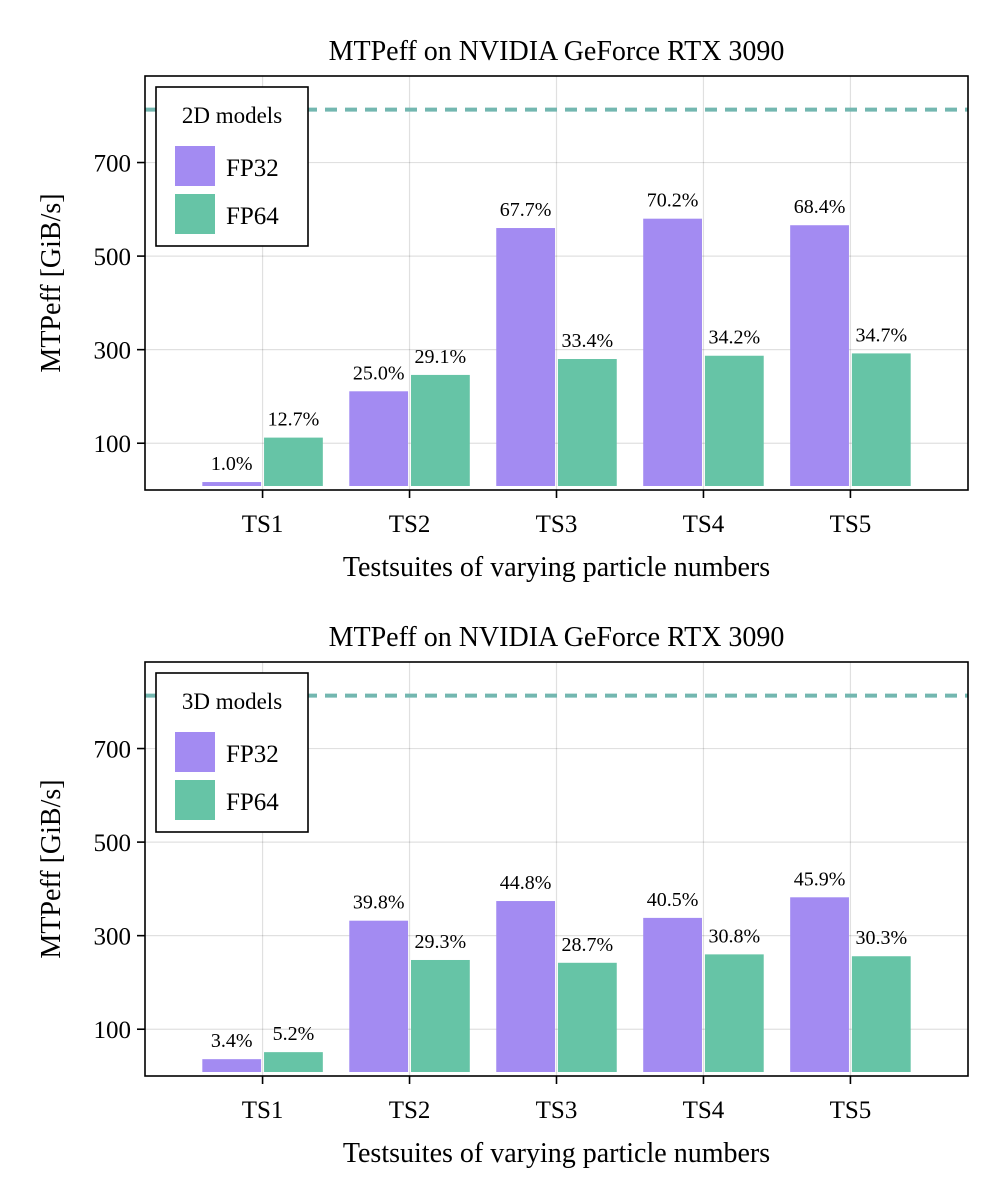 This screenshot has height=1200, width=1000. I want to click on data-label: 33.4%, so click(588, 341).